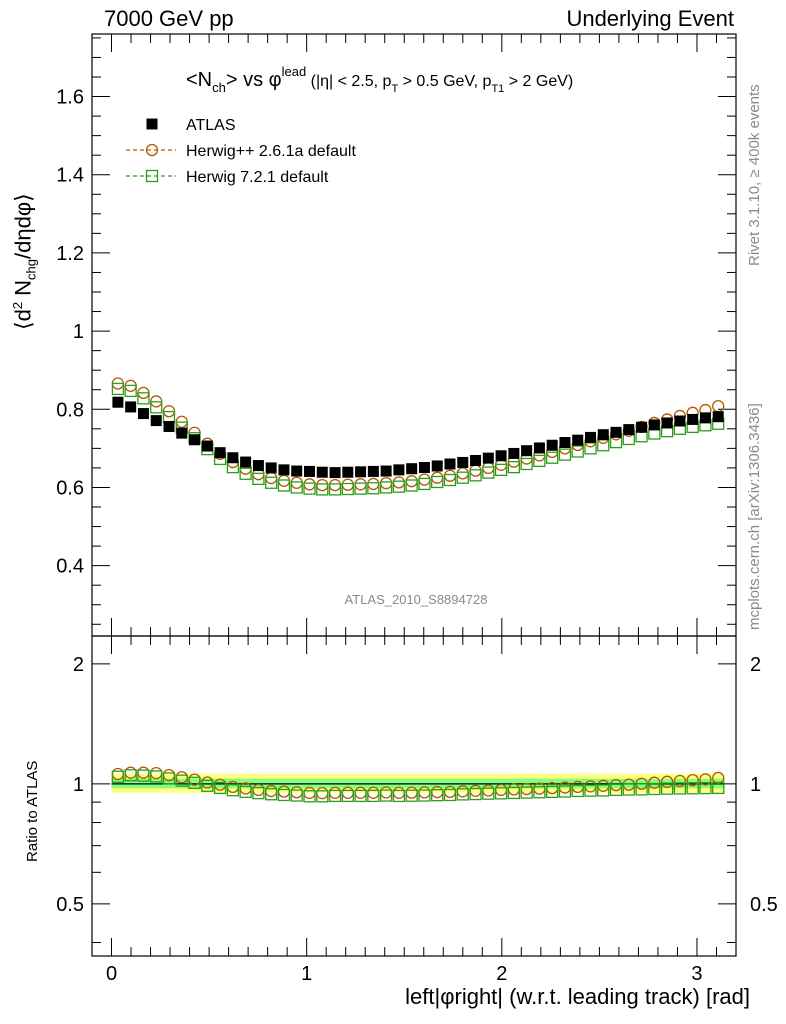 Image resolution: width=786 pixels, height=1024 pixels. Describe the element at coordinates (70, 98) in the screenshot. I see `main-y-tick-label: 1.6` at that location.